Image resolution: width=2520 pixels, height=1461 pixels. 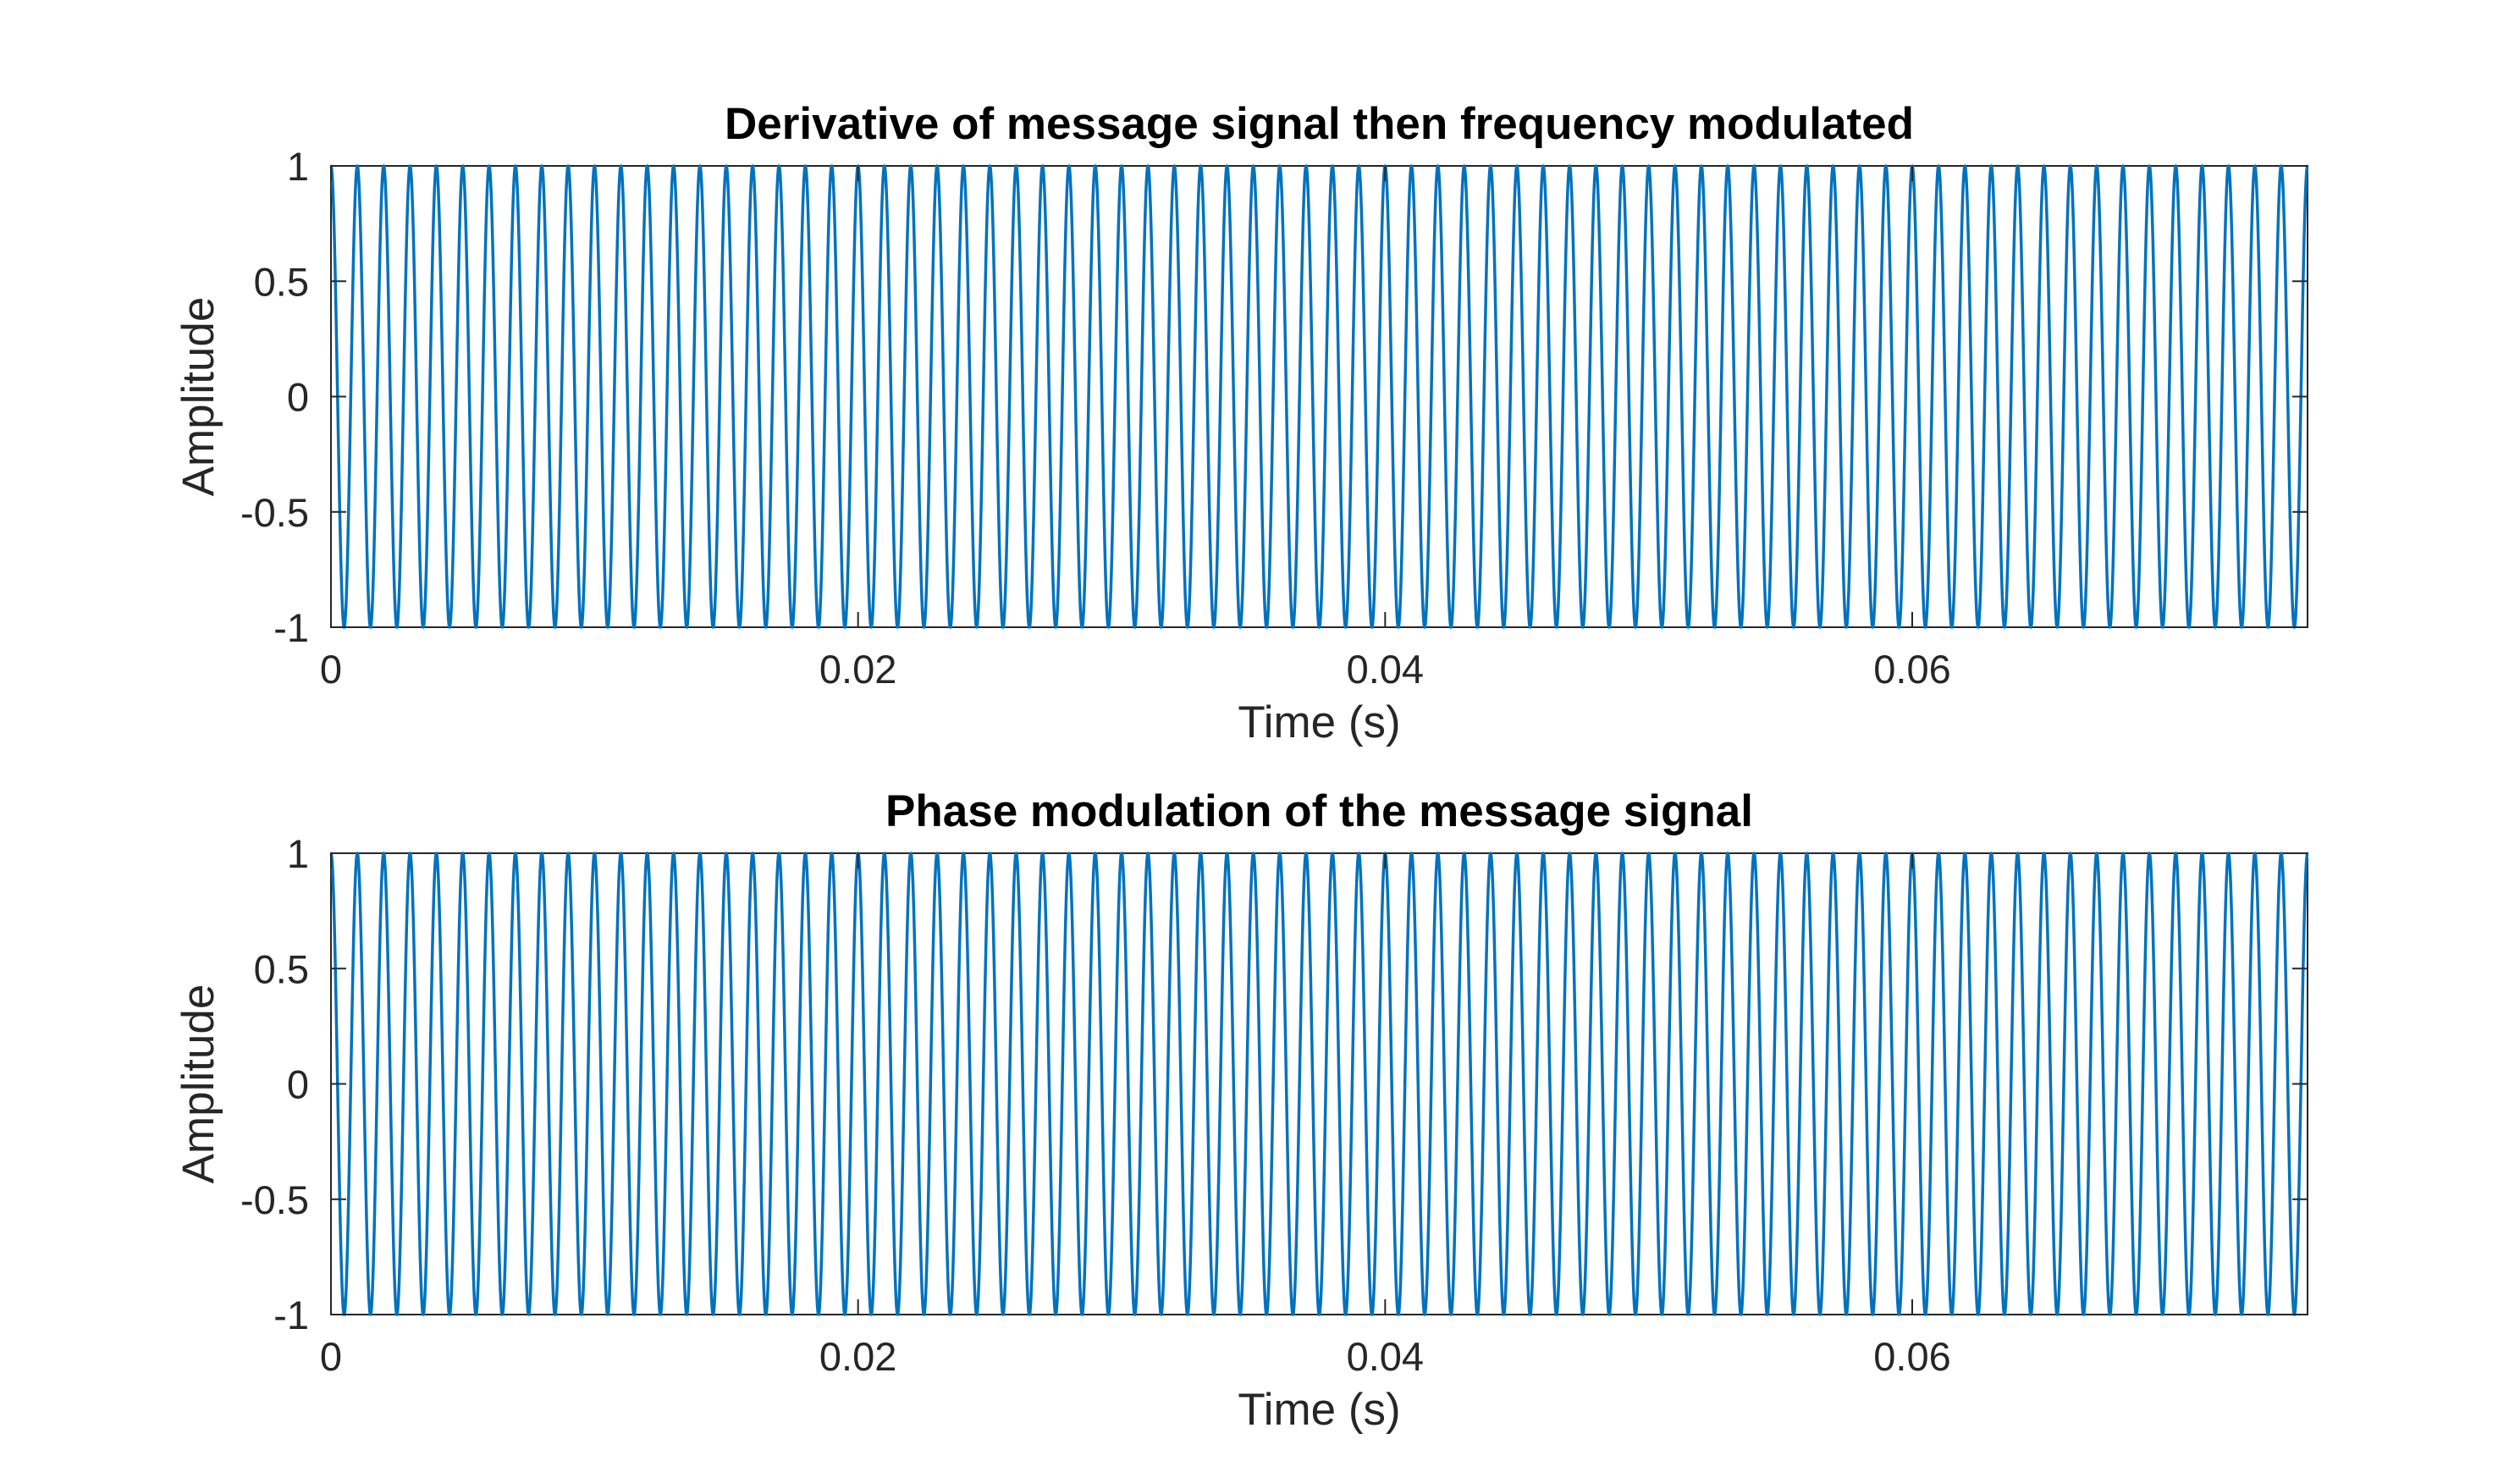 What do you see at coordinates (1319, 811) in the screenshot?
I see `chart-title: Phase modulation of the message signal` at bounding box center [1319, 811].